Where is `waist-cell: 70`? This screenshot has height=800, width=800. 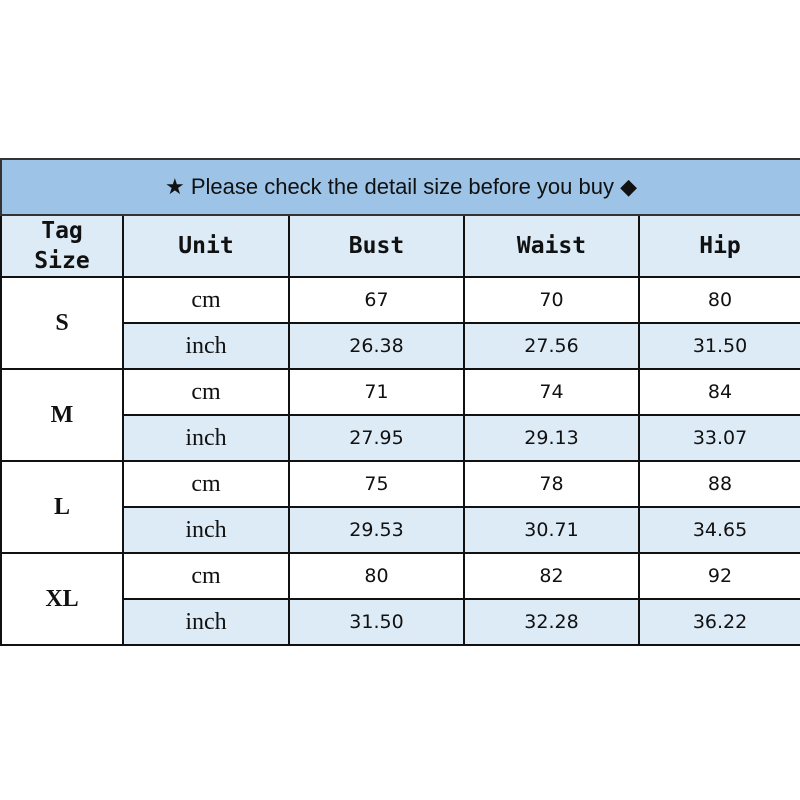 waist-cell: 70 is located at coordinates (551, 300).